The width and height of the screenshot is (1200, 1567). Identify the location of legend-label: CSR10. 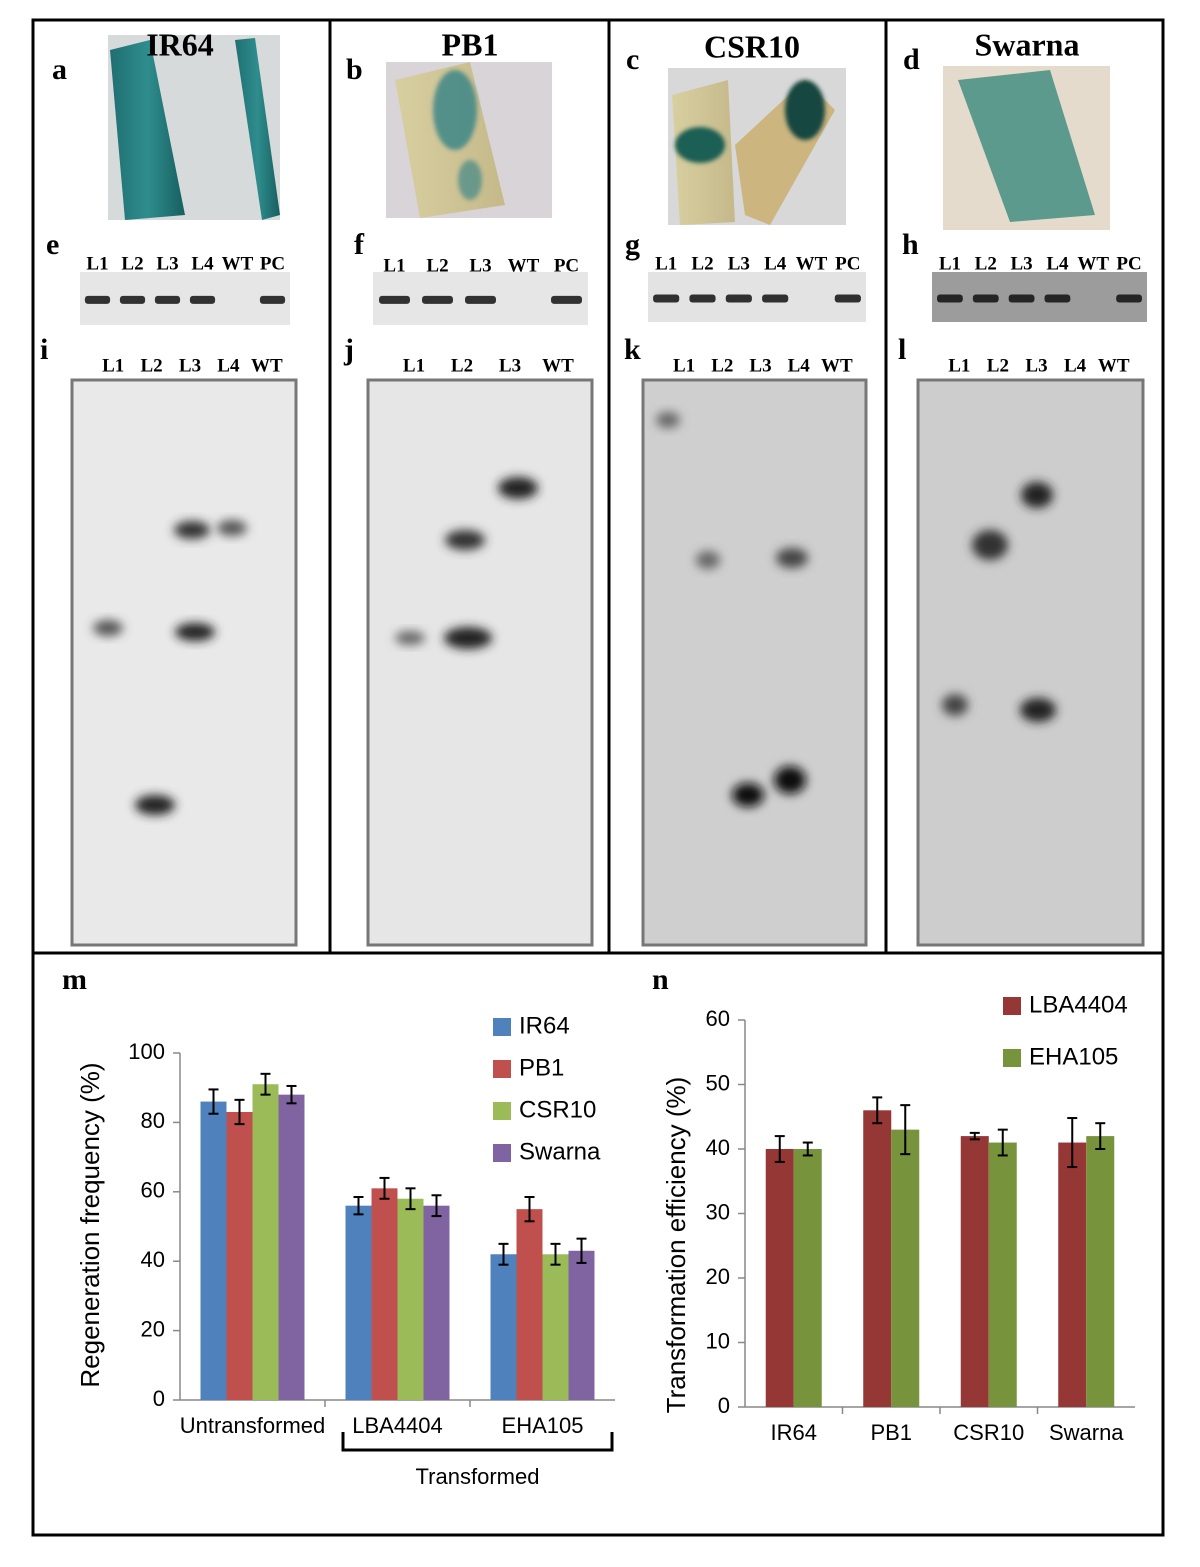
(557, 1109).